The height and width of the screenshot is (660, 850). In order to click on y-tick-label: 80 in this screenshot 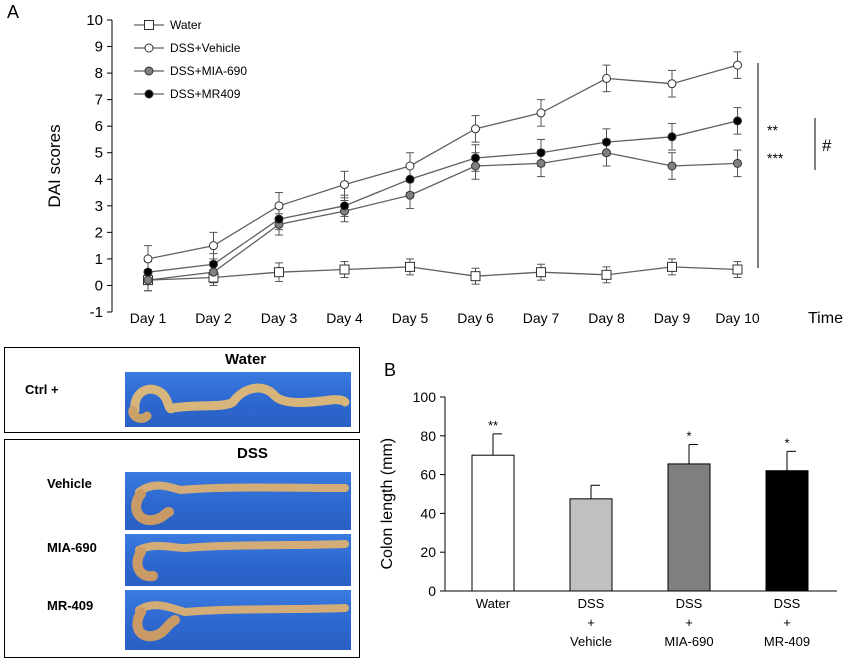, I will do `click(428, 436)`.